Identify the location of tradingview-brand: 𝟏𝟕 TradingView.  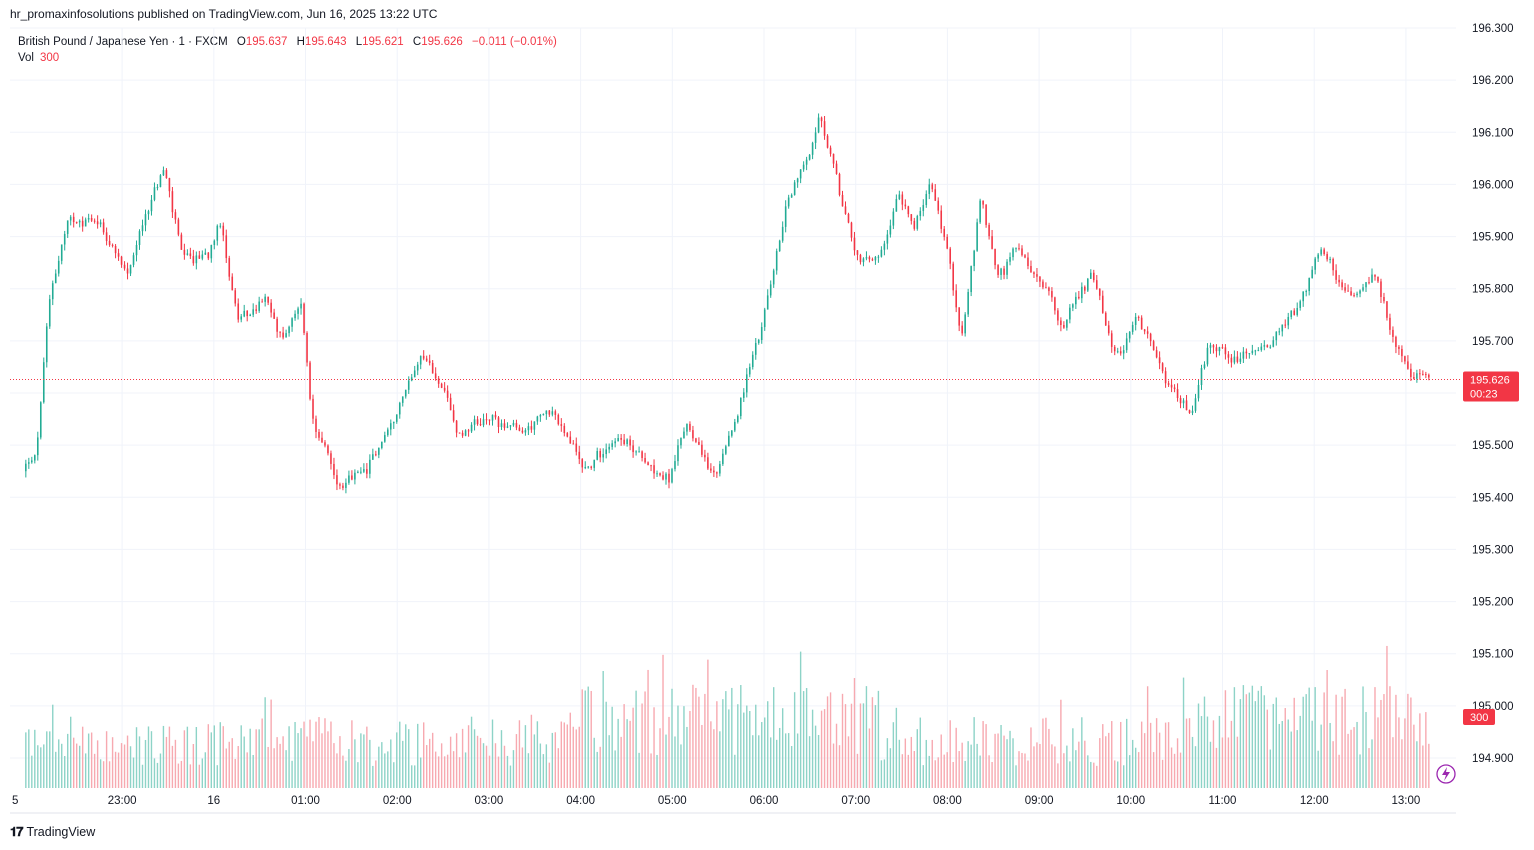
(52, 832).